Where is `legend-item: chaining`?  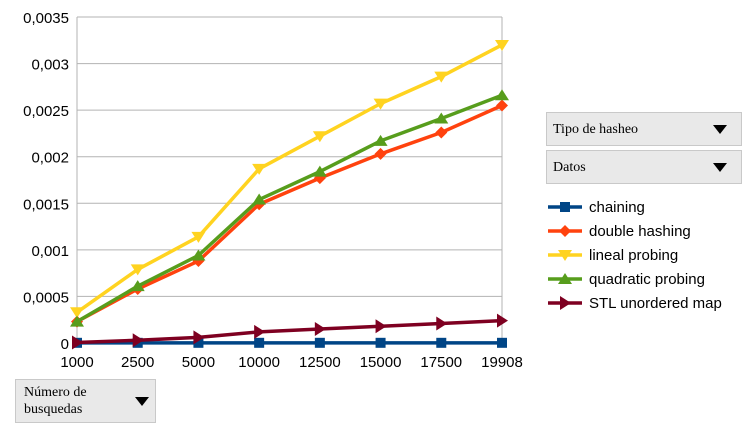 legend-item: chaining is located at coordinates (648, 207).